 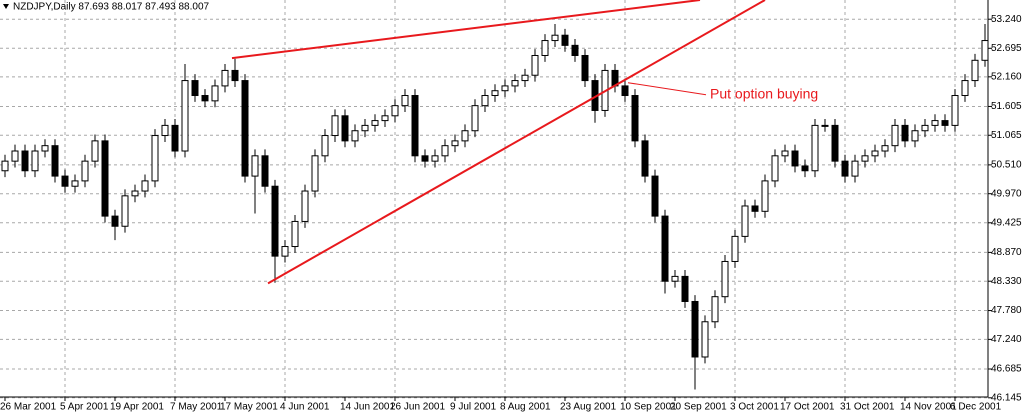 I want to click on trend-line, so click(x=466, y=30).